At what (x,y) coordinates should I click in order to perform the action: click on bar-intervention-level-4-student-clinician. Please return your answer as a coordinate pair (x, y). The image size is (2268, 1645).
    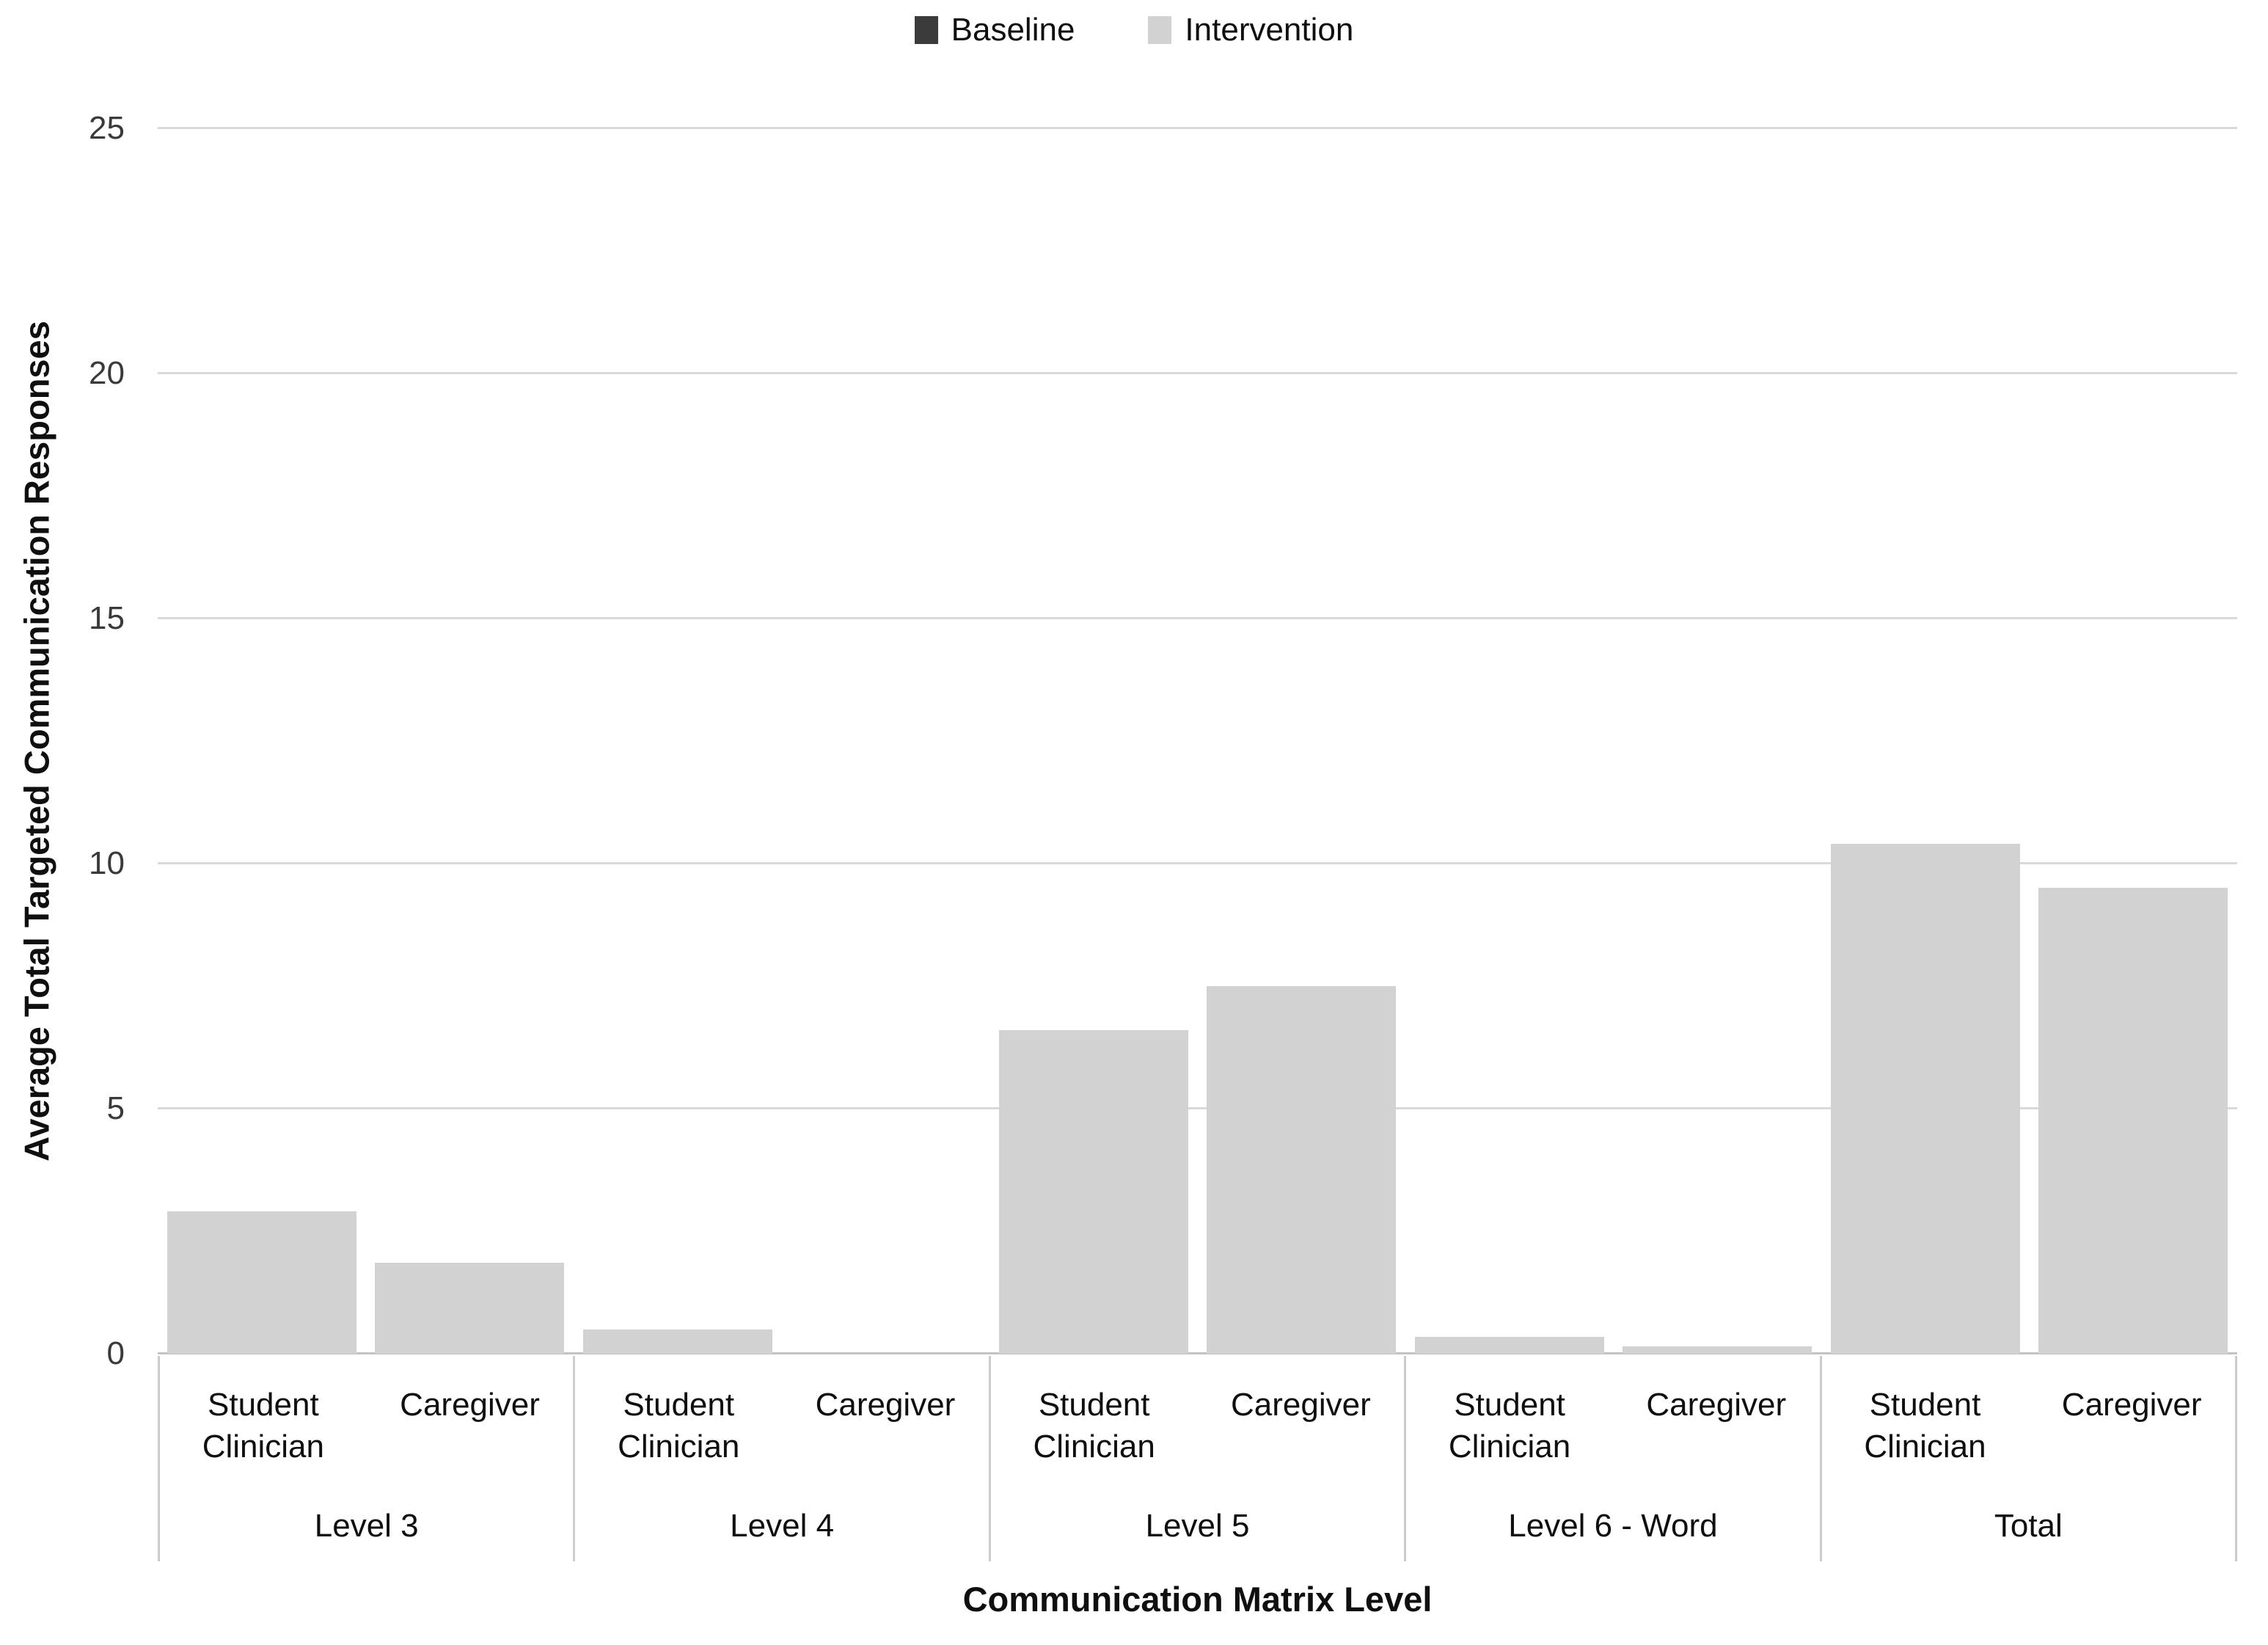
    Looking at the image, I should click on (677, 1341).